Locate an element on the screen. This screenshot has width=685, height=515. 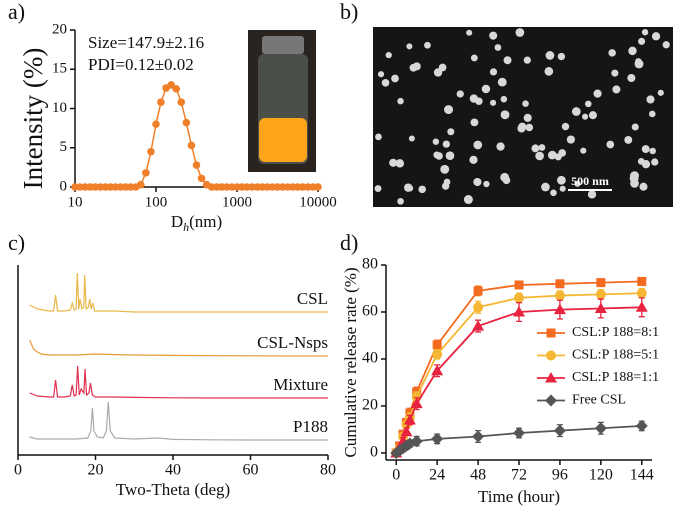
y-tick-label: 0 is located at coordinates (374, 452).